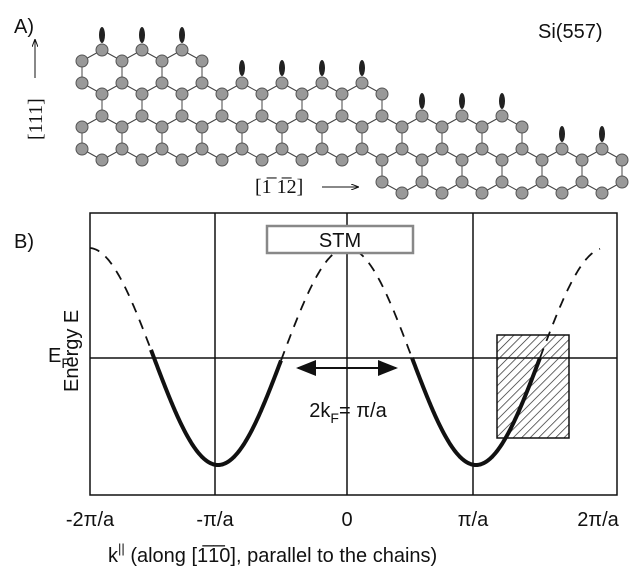  I want to click on panel-label: A), so click(24, 27).